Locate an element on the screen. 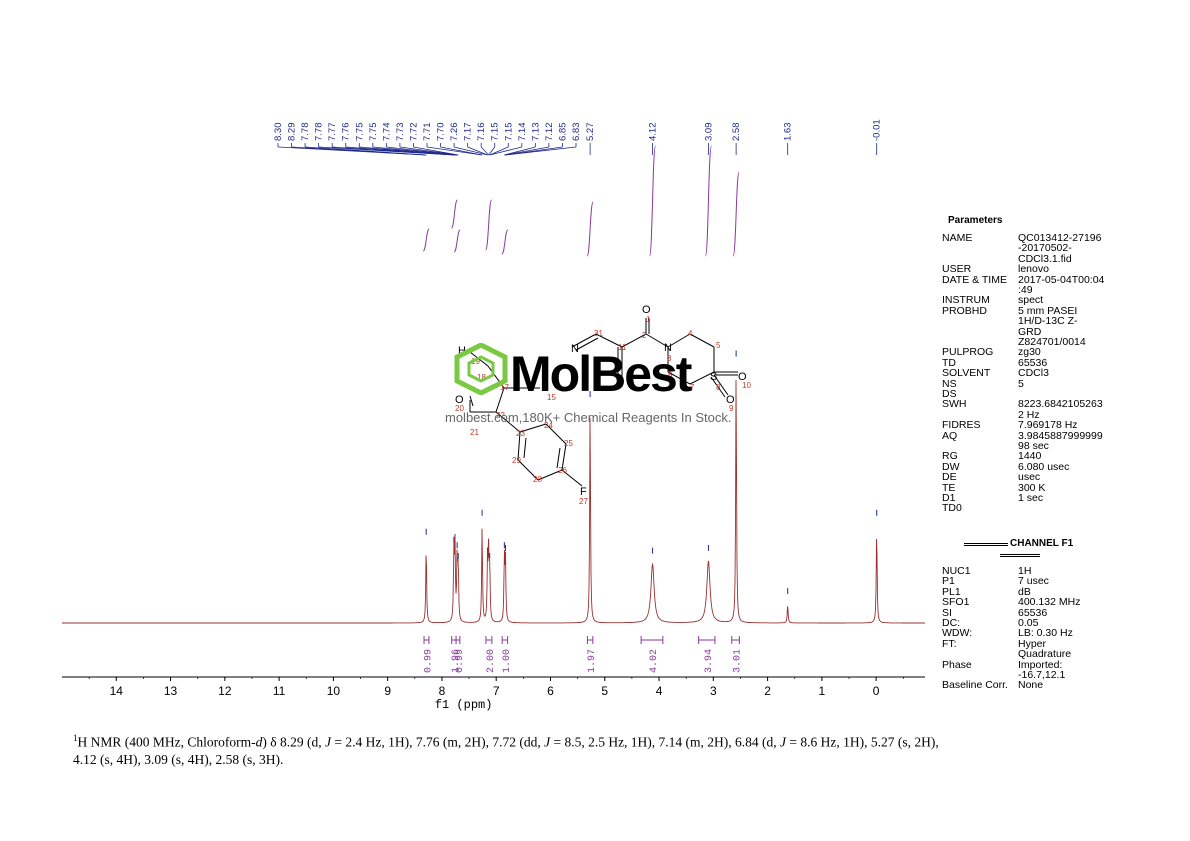  parameter-value: 7.969178 Hz is located at coordinates (1048, 425).